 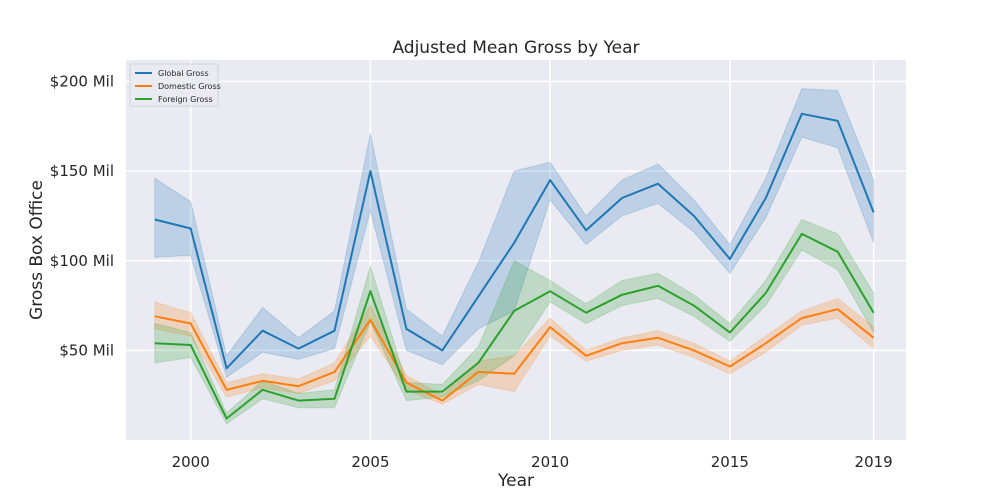 I want to click on x-tick-label: 2019, so click(x=874, y=462).